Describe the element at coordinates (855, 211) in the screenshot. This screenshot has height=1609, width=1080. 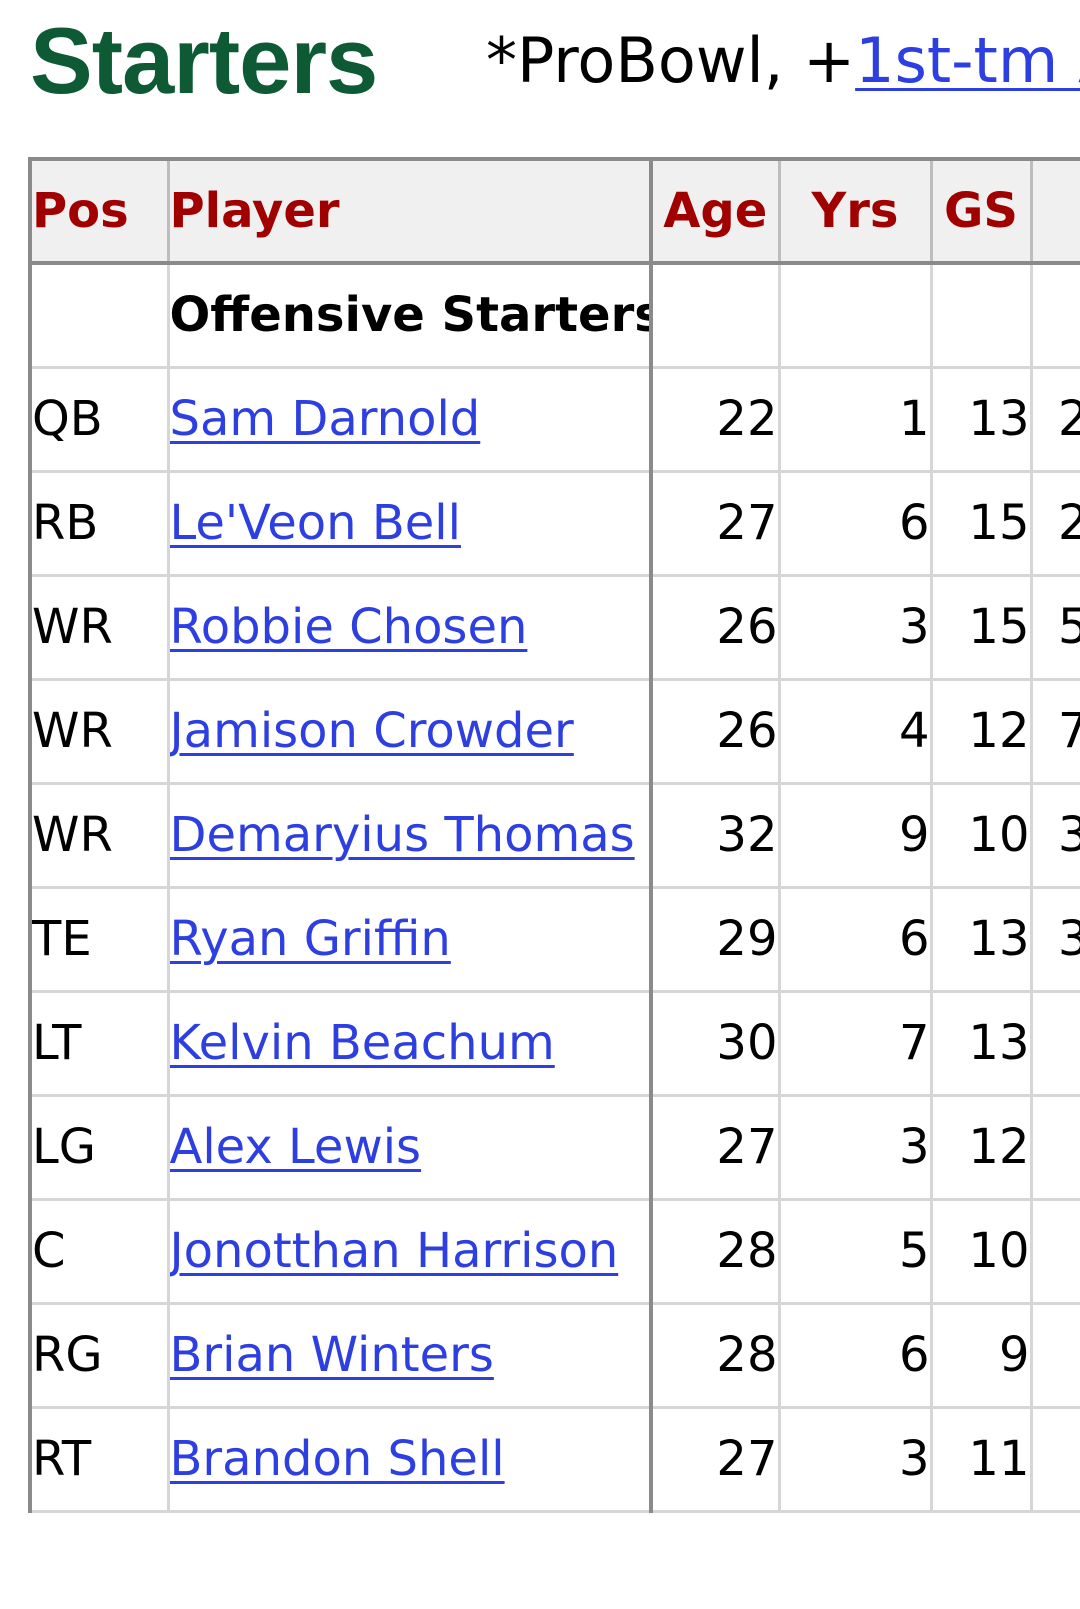
I see `col-header-yrs: Yrs` at that location.